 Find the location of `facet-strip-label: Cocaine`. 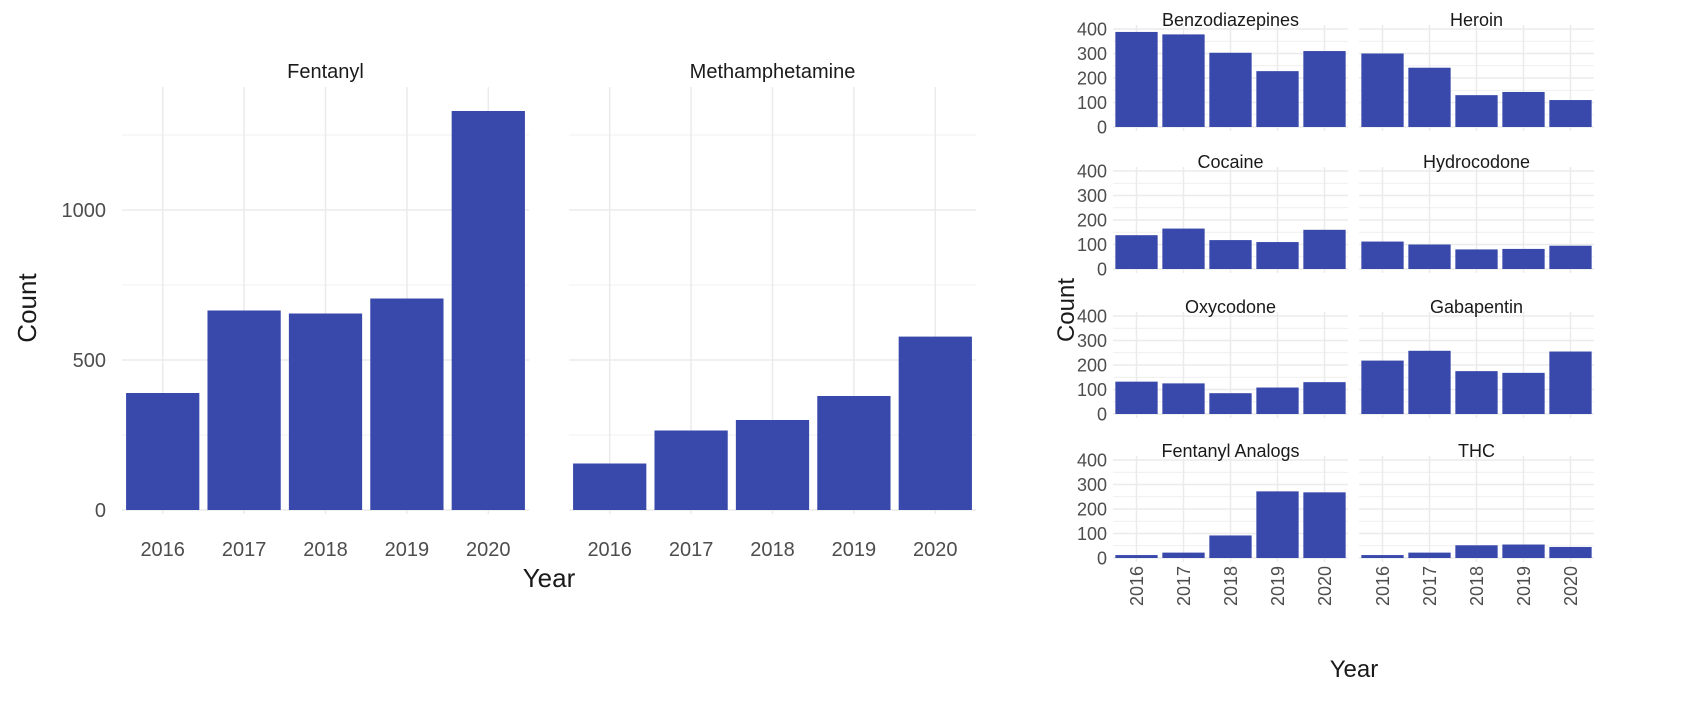

facet-strip-label: Cocaine is located at coordinates (1230, 162).